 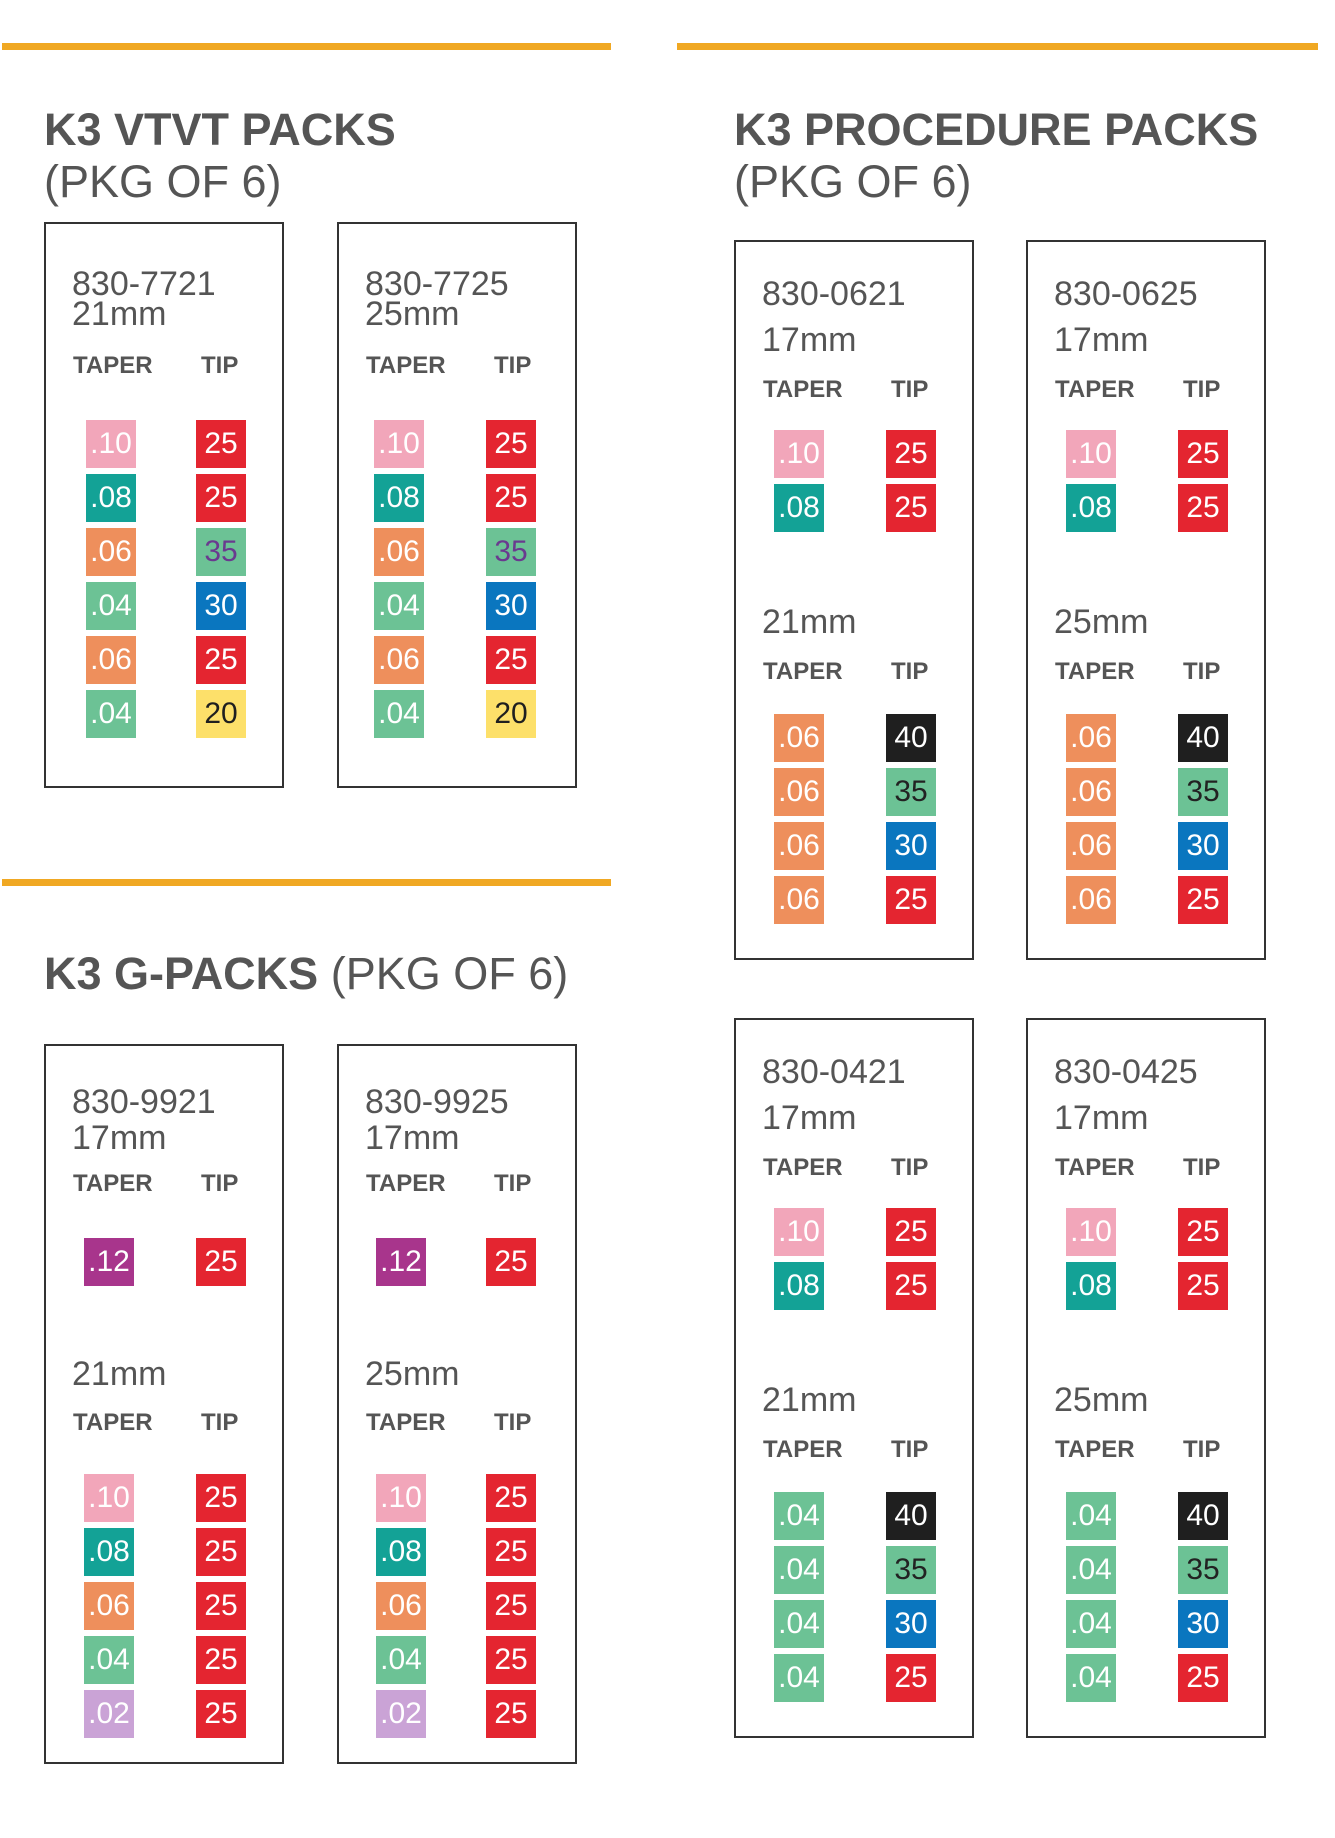 I want to click on procedure-title-bold: K3 PROCEDURE PACKS, so click(x=996, y=129).